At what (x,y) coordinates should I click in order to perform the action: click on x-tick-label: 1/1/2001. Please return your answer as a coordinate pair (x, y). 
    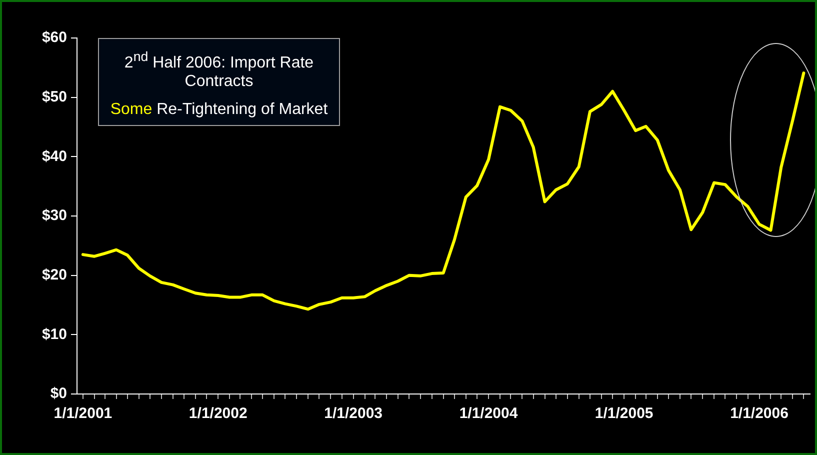
    Looking at the image, I should click on (83, 413).